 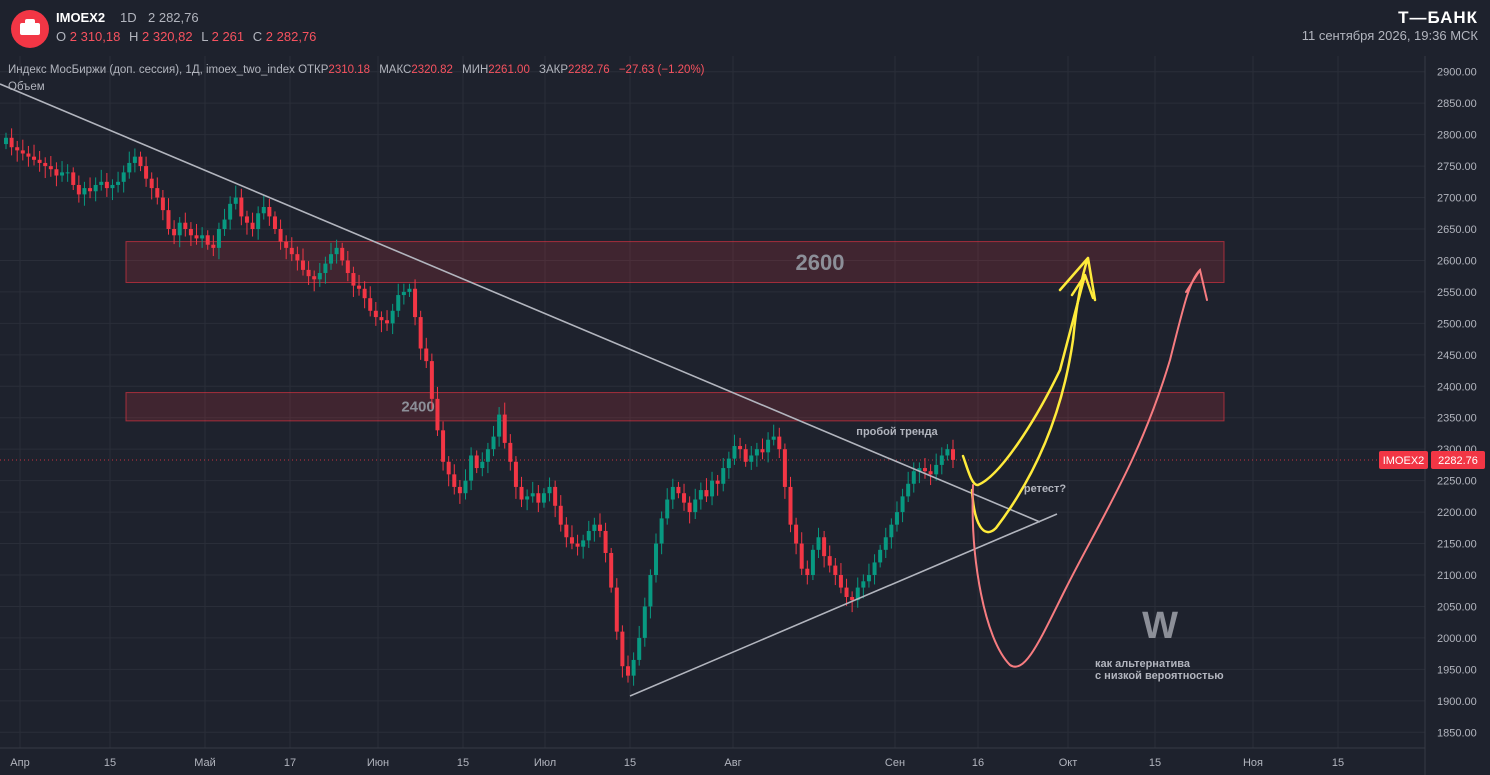 I want to click on volume-legend: Объем, so click(x=26, y=87).